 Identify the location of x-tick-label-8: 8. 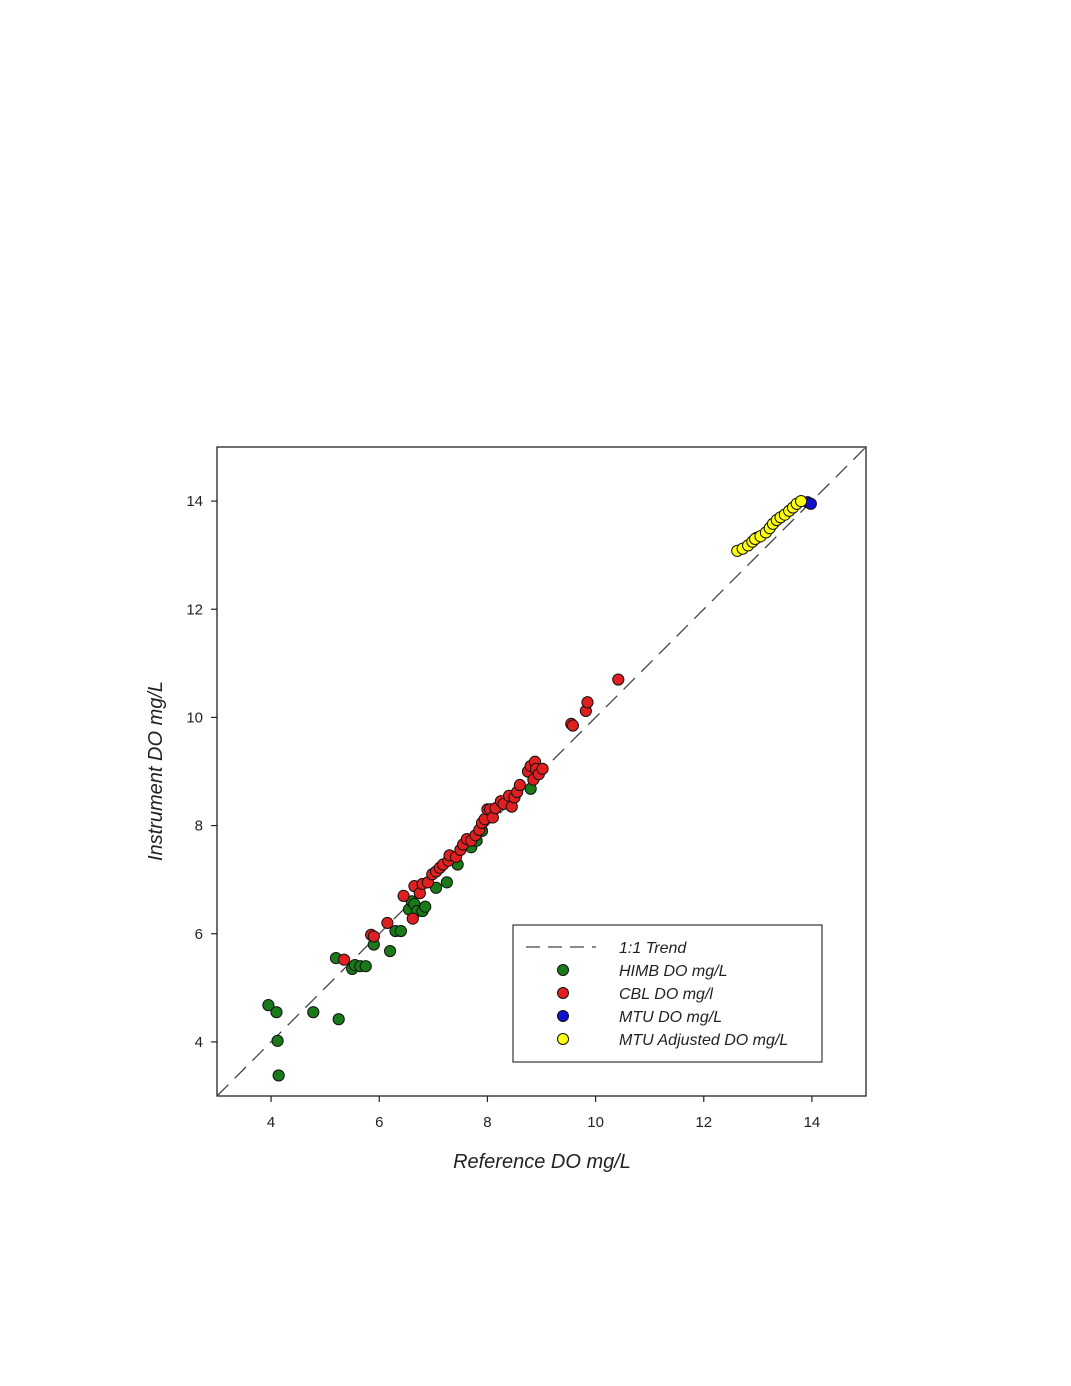
(487, 1122).